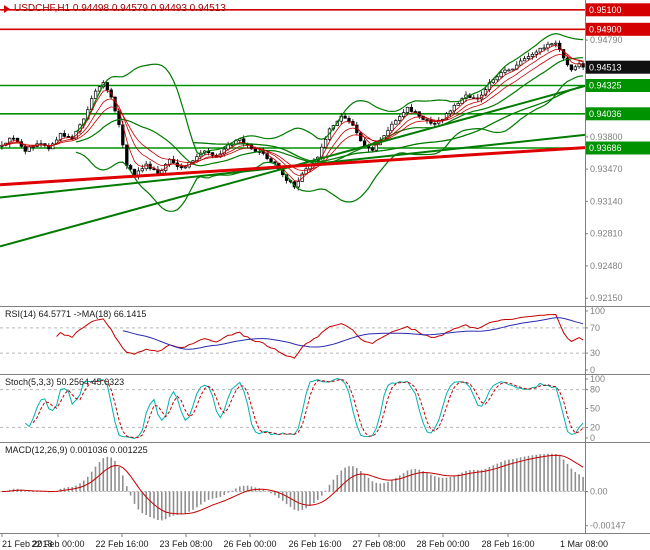 This screenshot has height=550, width=650. I want to click on rsi-axis-label: 30, so click(595, 353).